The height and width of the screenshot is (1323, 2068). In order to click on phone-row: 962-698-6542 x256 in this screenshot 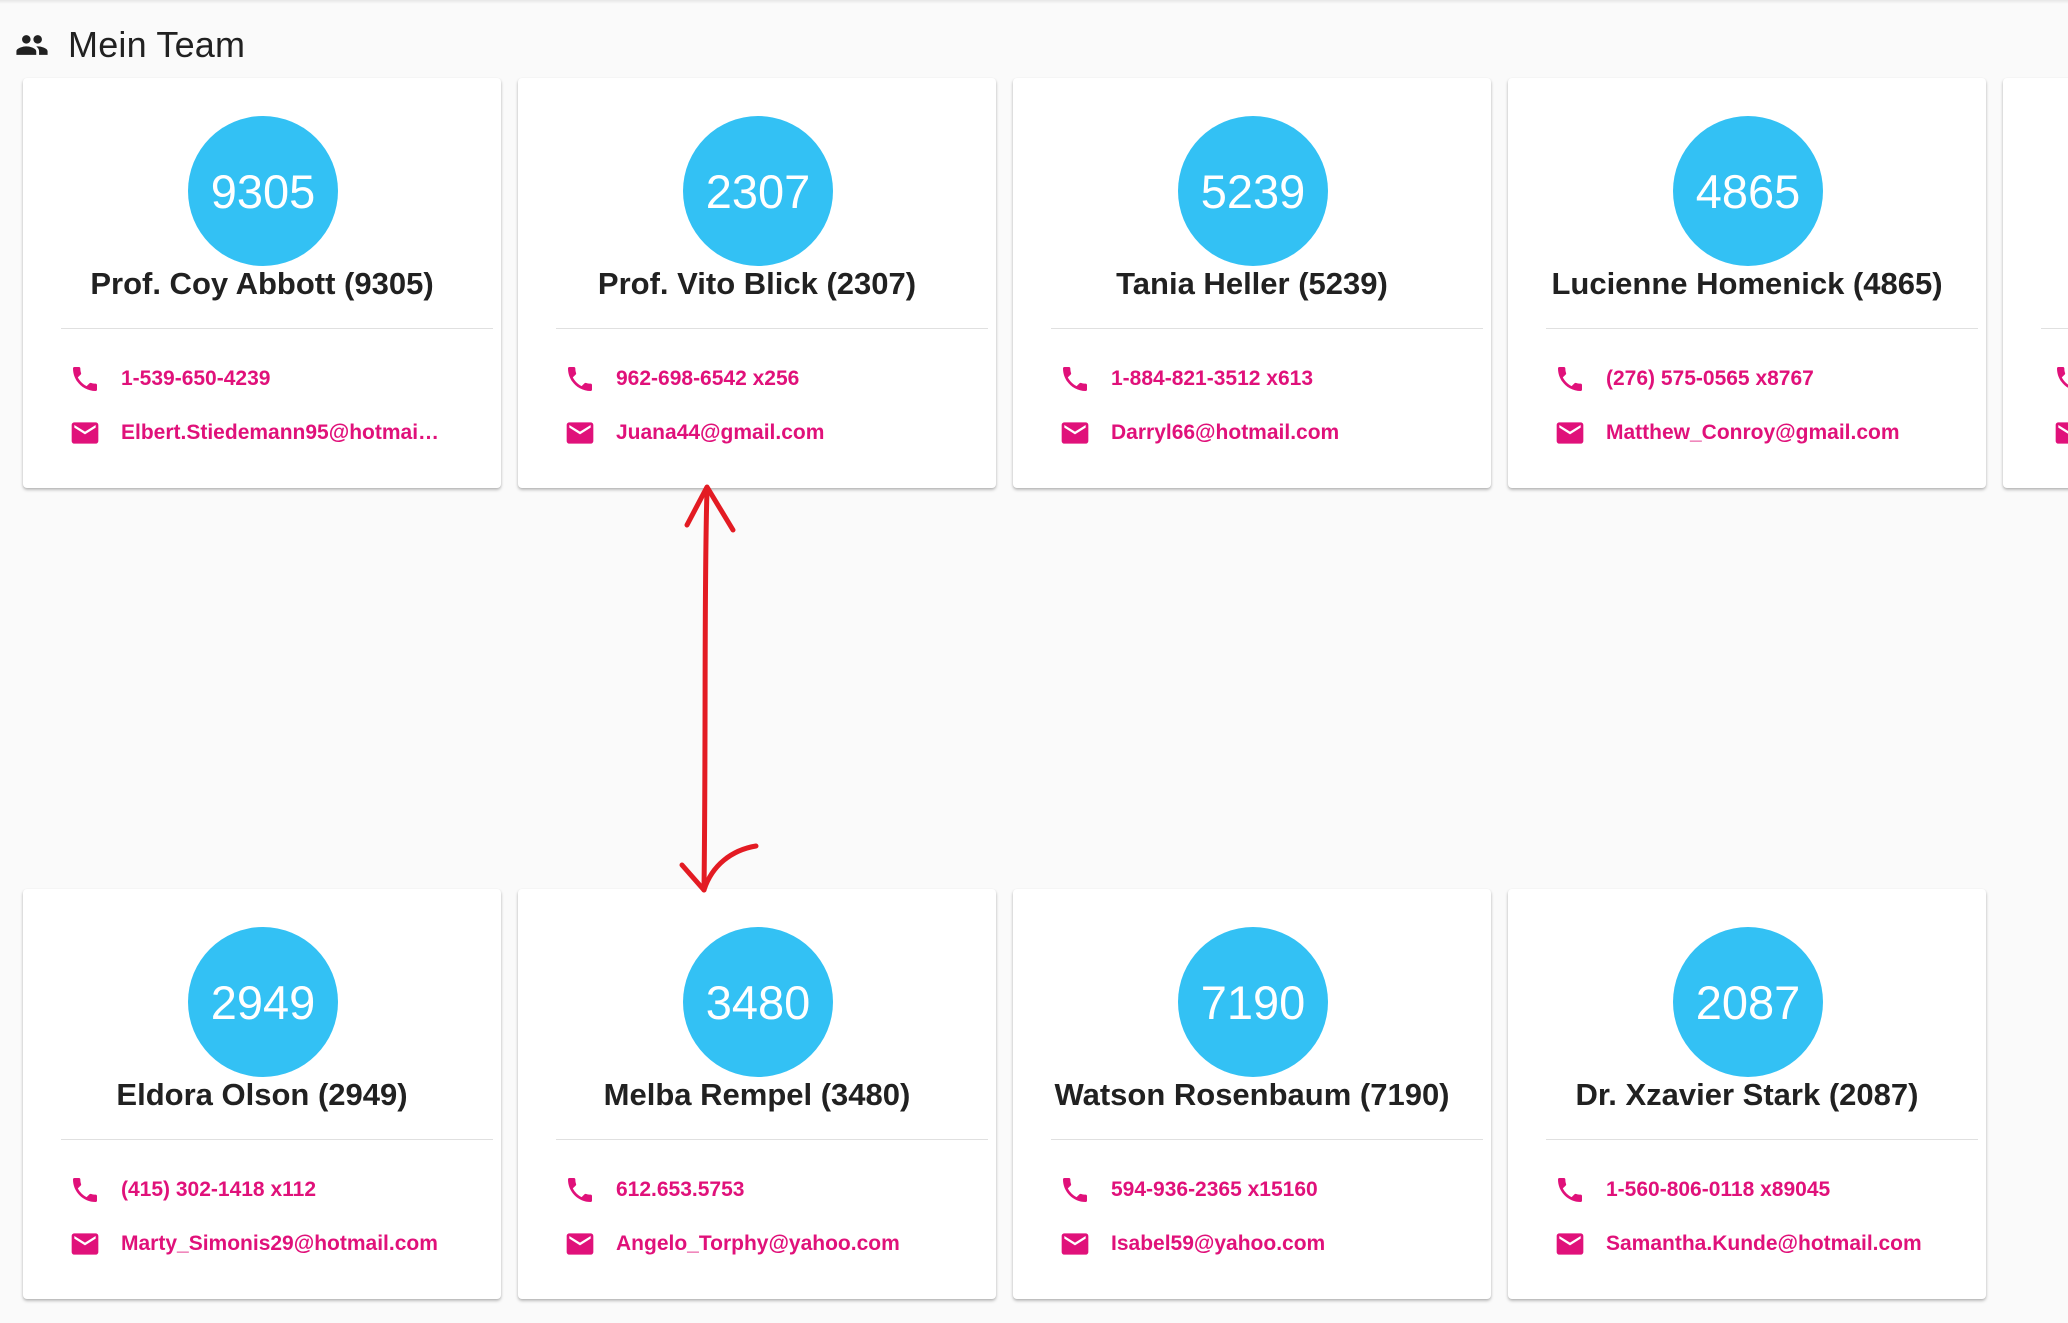, I will do `click(680, 379)`.